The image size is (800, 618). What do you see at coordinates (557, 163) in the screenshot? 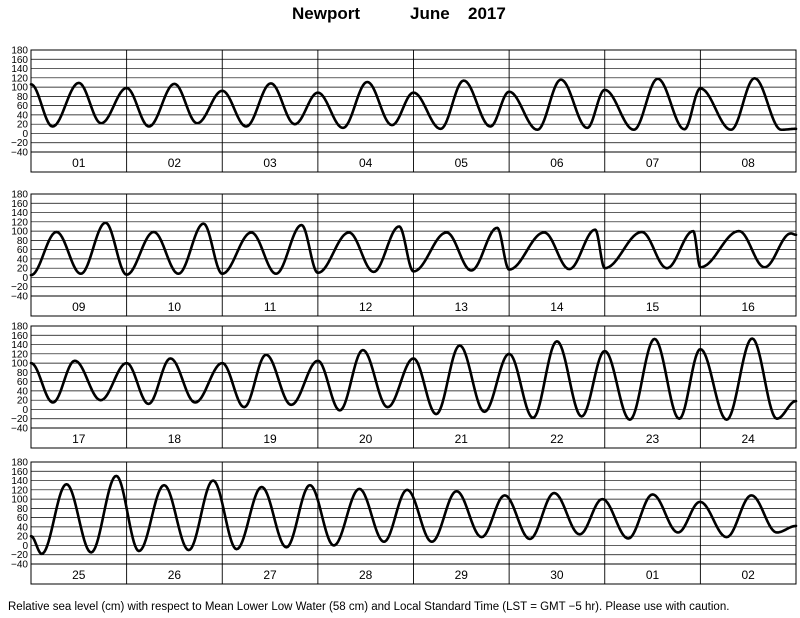
I see `day-label: 06` at bounding box center [557, 163].